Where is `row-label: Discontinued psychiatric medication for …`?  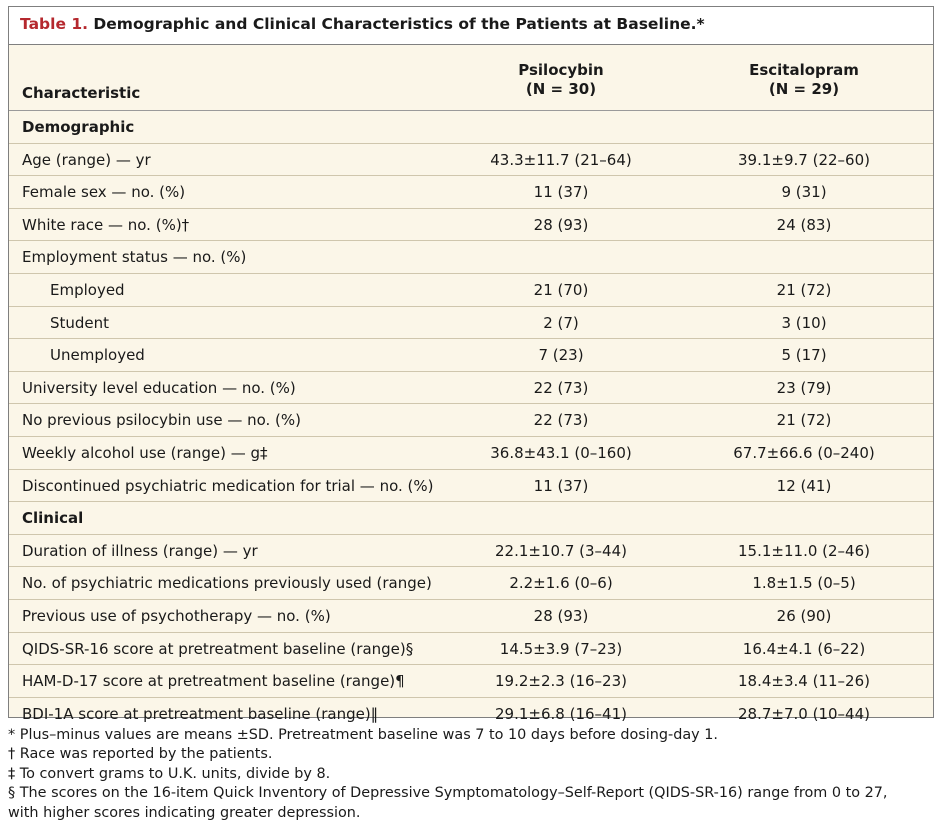 row-label: Discontinued psychiatric medication for … is located at coordinates (228, 485).